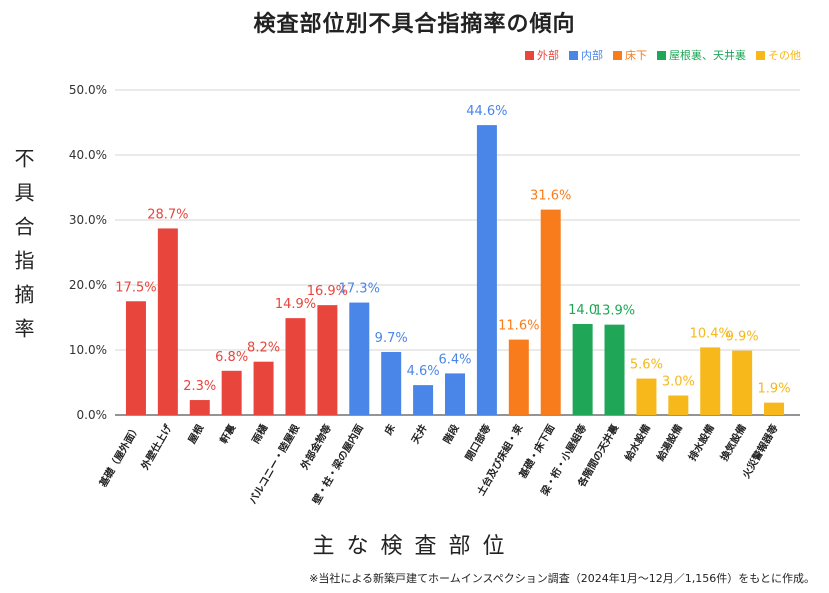  I want to click on x-tick-label: 床, so click(390, 429).